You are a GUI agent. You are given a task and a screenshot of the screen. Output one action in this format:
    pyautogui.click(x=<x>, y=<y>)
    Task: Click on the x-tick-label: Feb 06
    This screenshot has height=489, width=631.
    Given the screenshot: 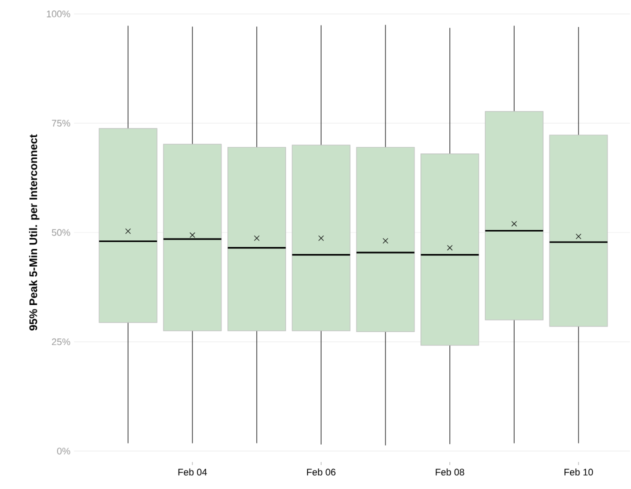 What is the action you would take?
    pyautogui.click(x=321, y=472)
    